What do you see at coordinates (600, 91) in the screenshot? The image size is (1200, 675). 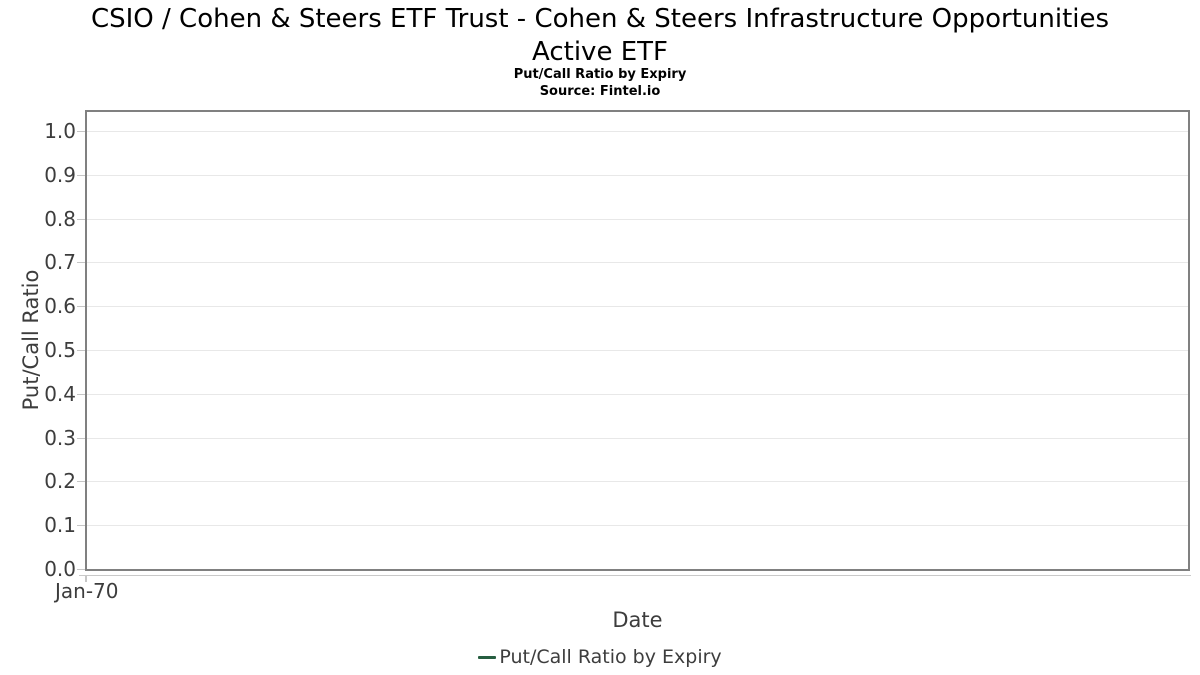 I see `chart-source: Source: Fintel.io` at bounding box center [600, 91].